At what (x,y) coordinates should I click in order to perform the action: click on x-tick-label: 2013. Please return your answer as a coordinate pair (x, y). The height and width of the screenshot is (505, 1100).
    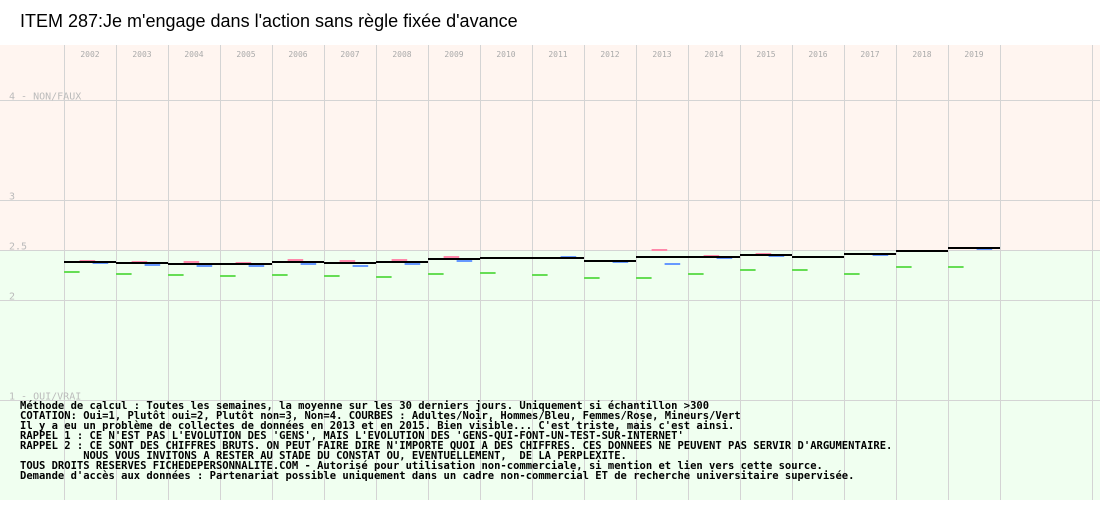
    Looking at the image, I should click on (661, 54).